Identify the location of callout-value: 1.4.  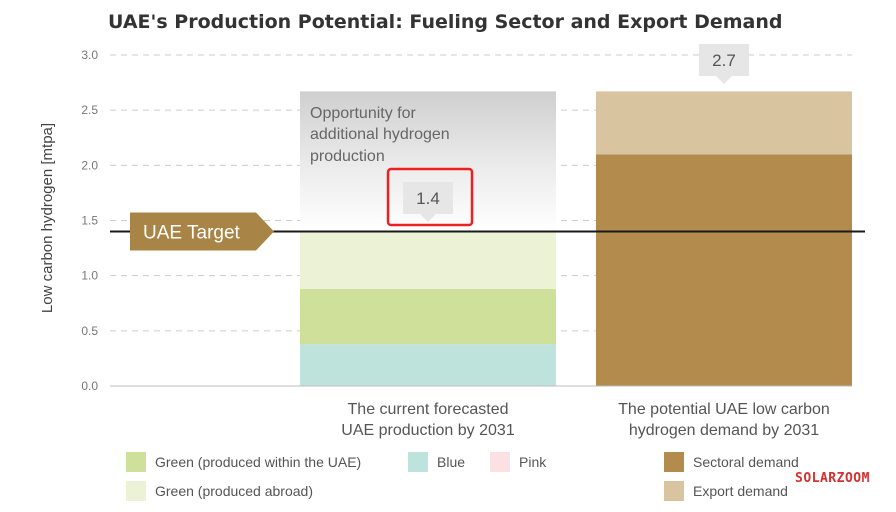
(428, 198).